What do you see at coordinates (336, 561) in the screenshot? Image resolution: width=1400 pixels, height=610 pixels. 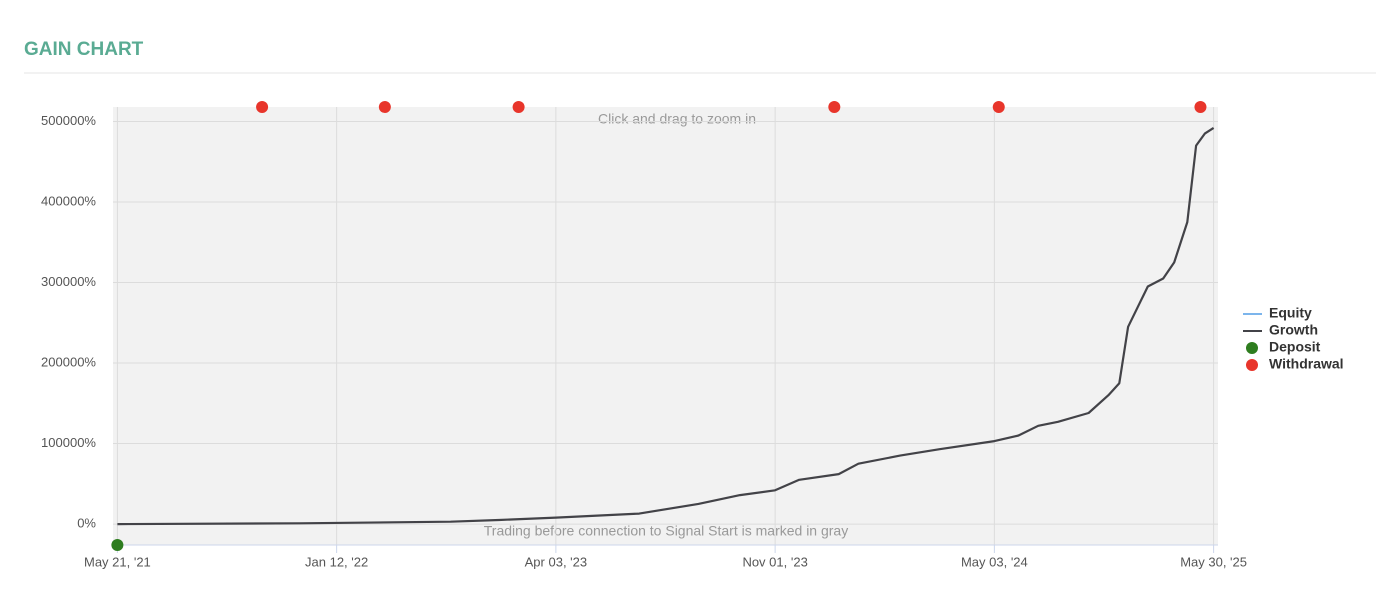 I see `x-tick-label: Jan 12, '22` at bounding box center [336, 561].